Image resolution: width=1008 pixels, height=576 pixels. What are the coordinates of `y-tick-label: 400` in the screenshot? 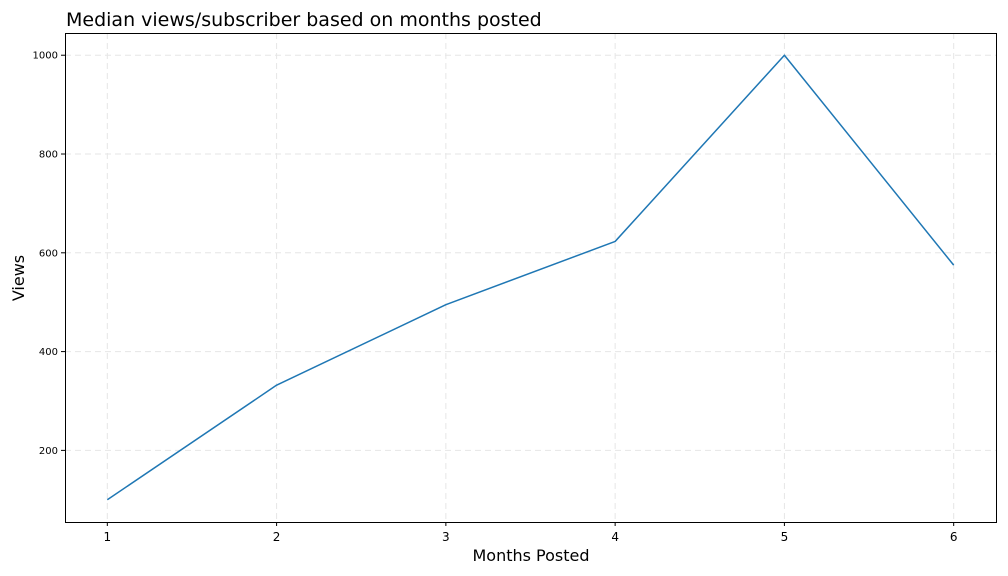 It's located at (48, 352).